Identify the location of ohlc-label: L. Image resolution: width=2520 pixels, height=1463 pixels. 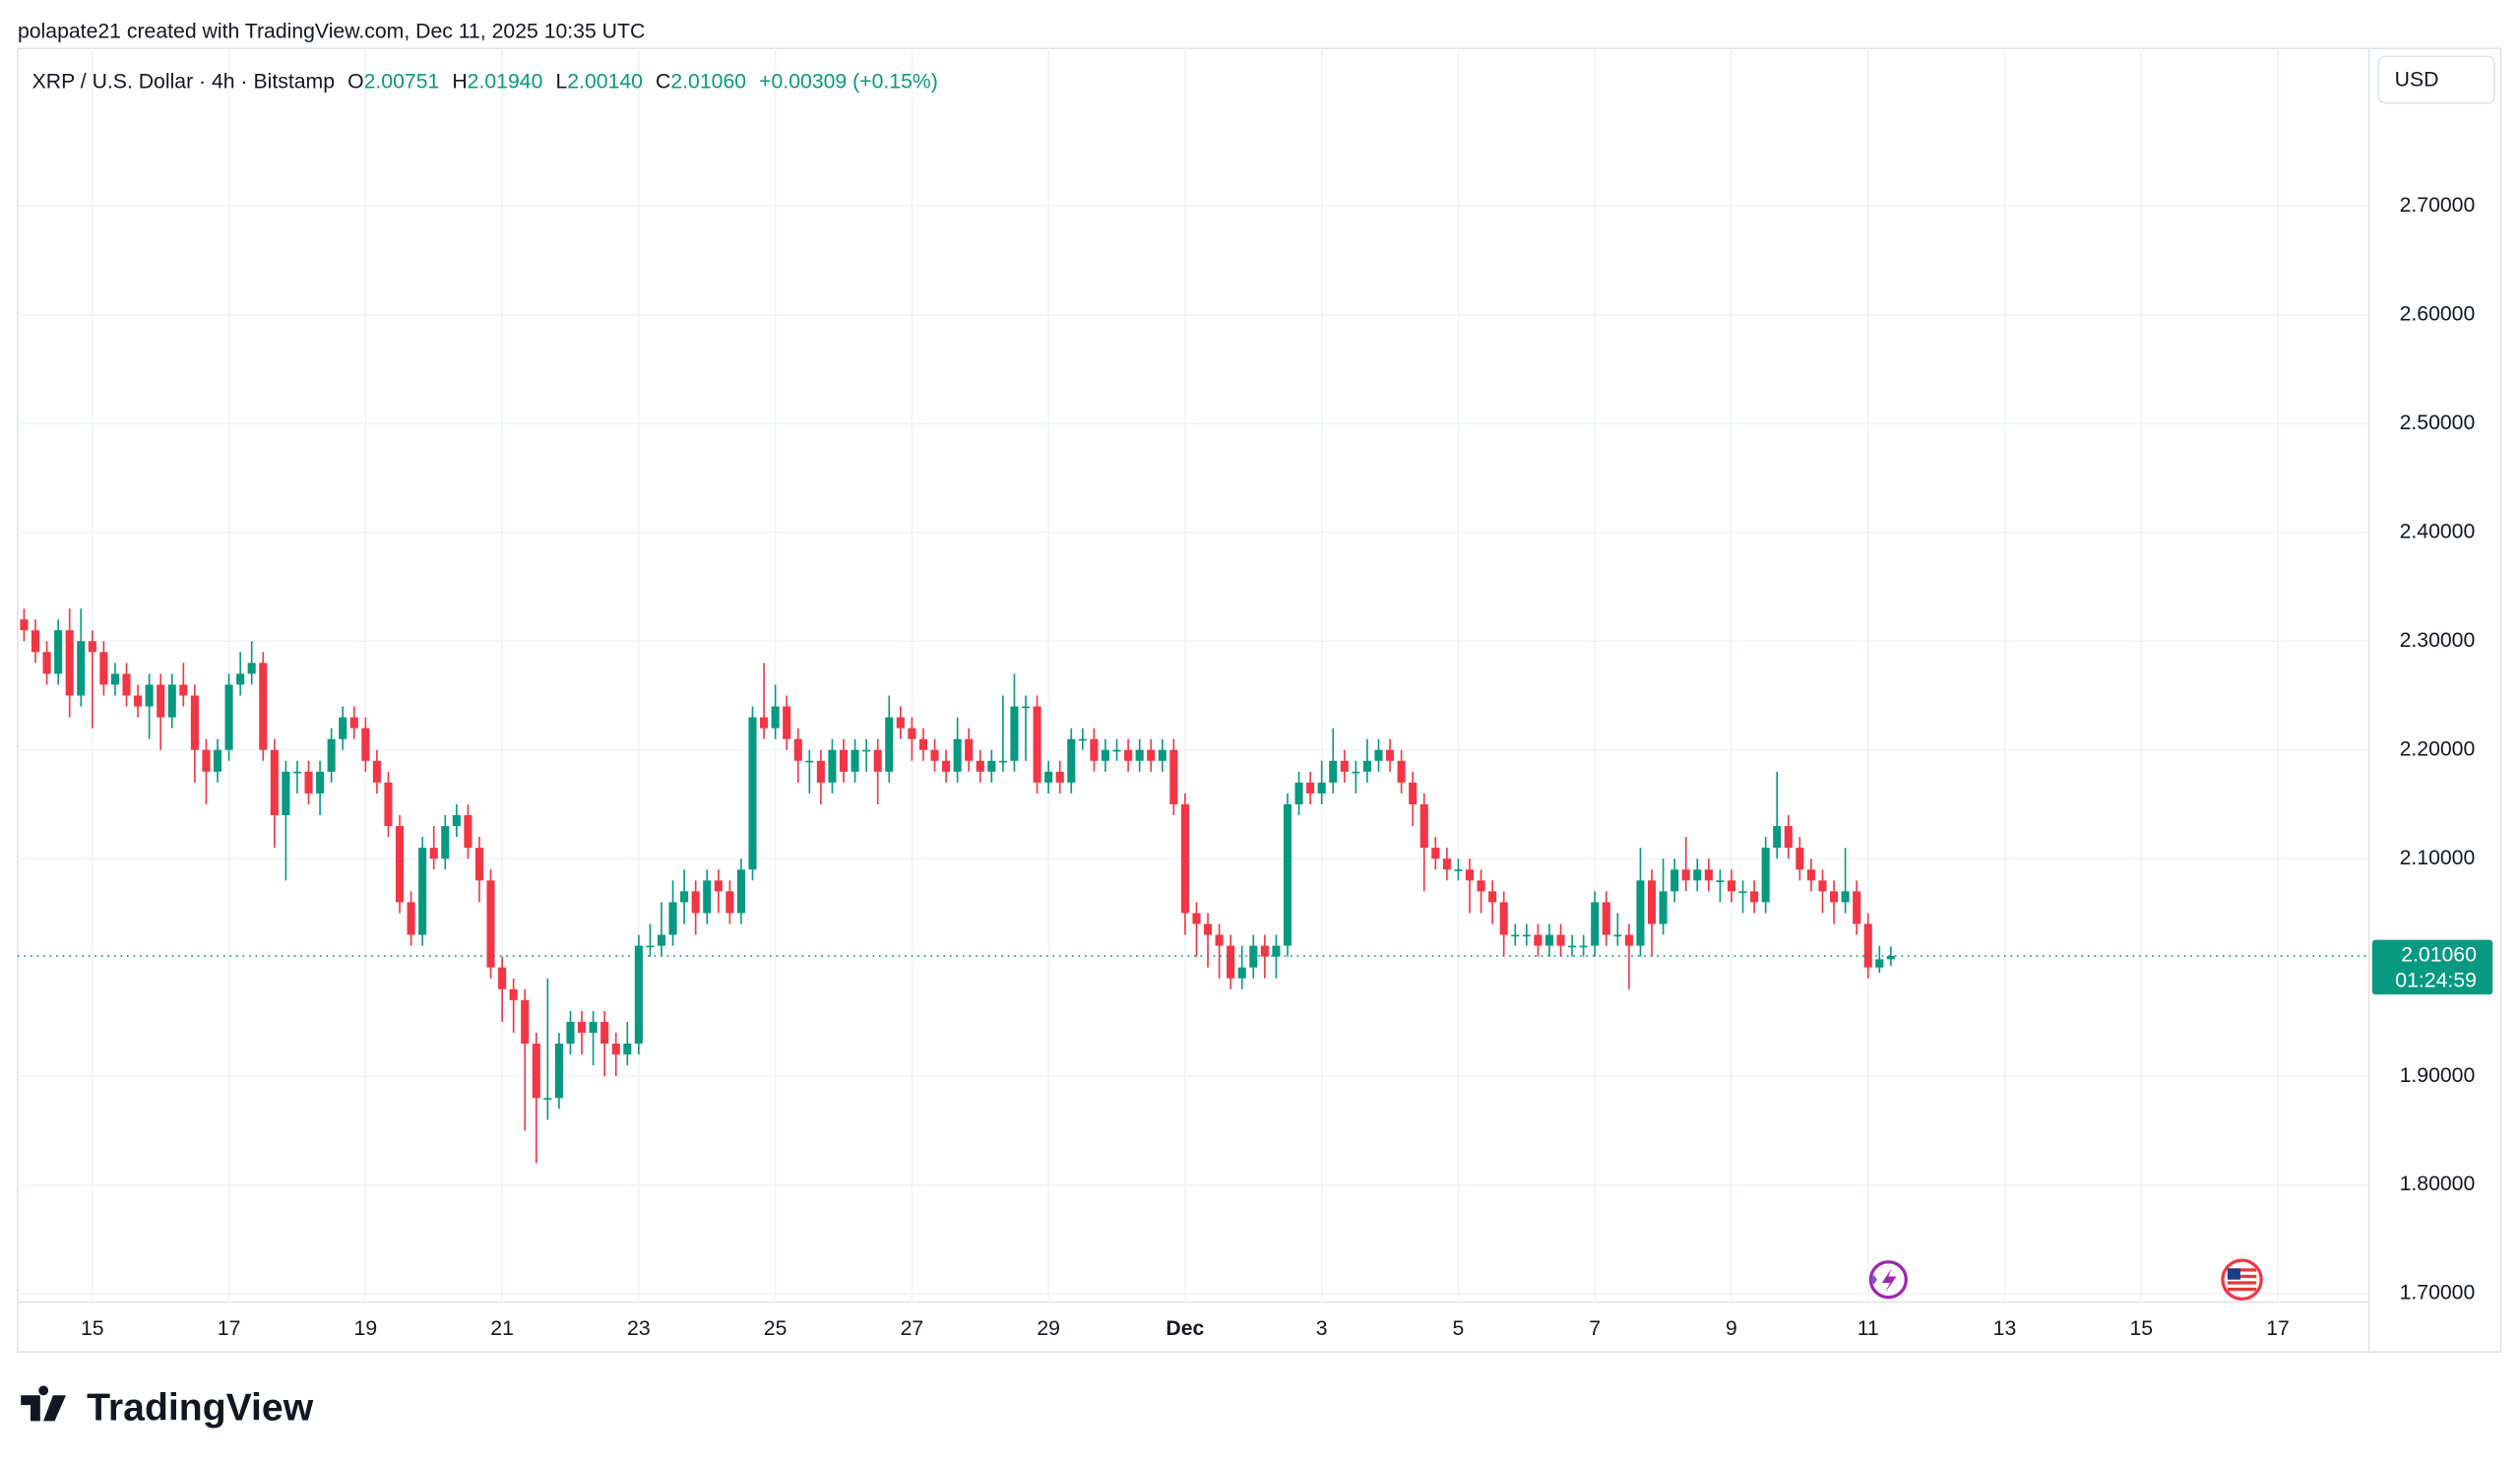
(561, 81).